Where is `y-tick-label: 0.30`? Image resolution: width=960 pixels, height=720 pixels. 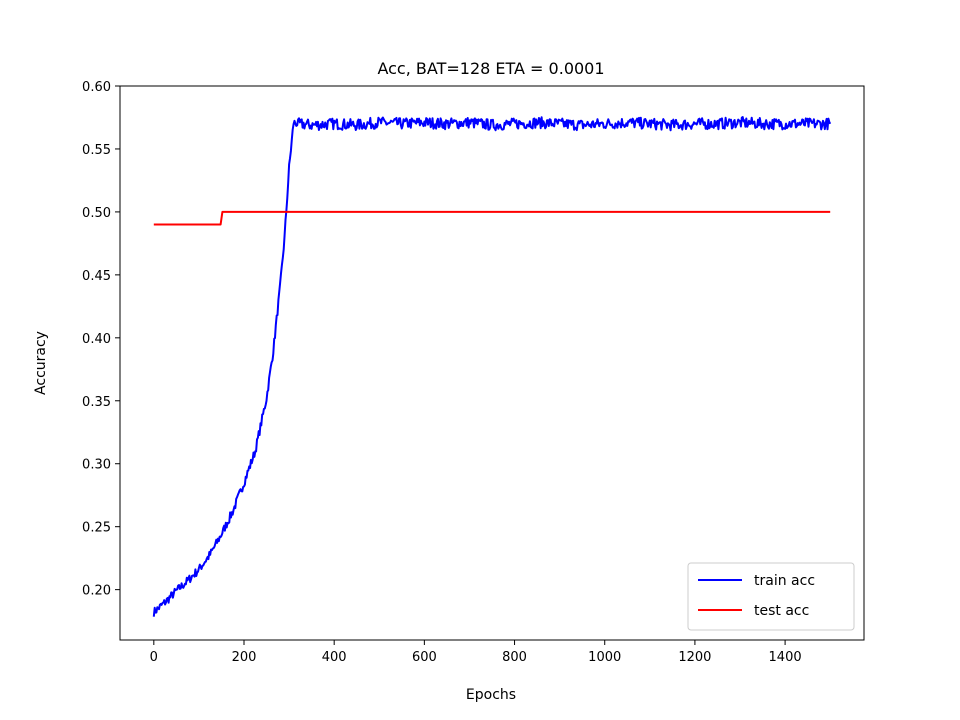 y-tick-label: 0.30 is located at coordinates (96, 465).